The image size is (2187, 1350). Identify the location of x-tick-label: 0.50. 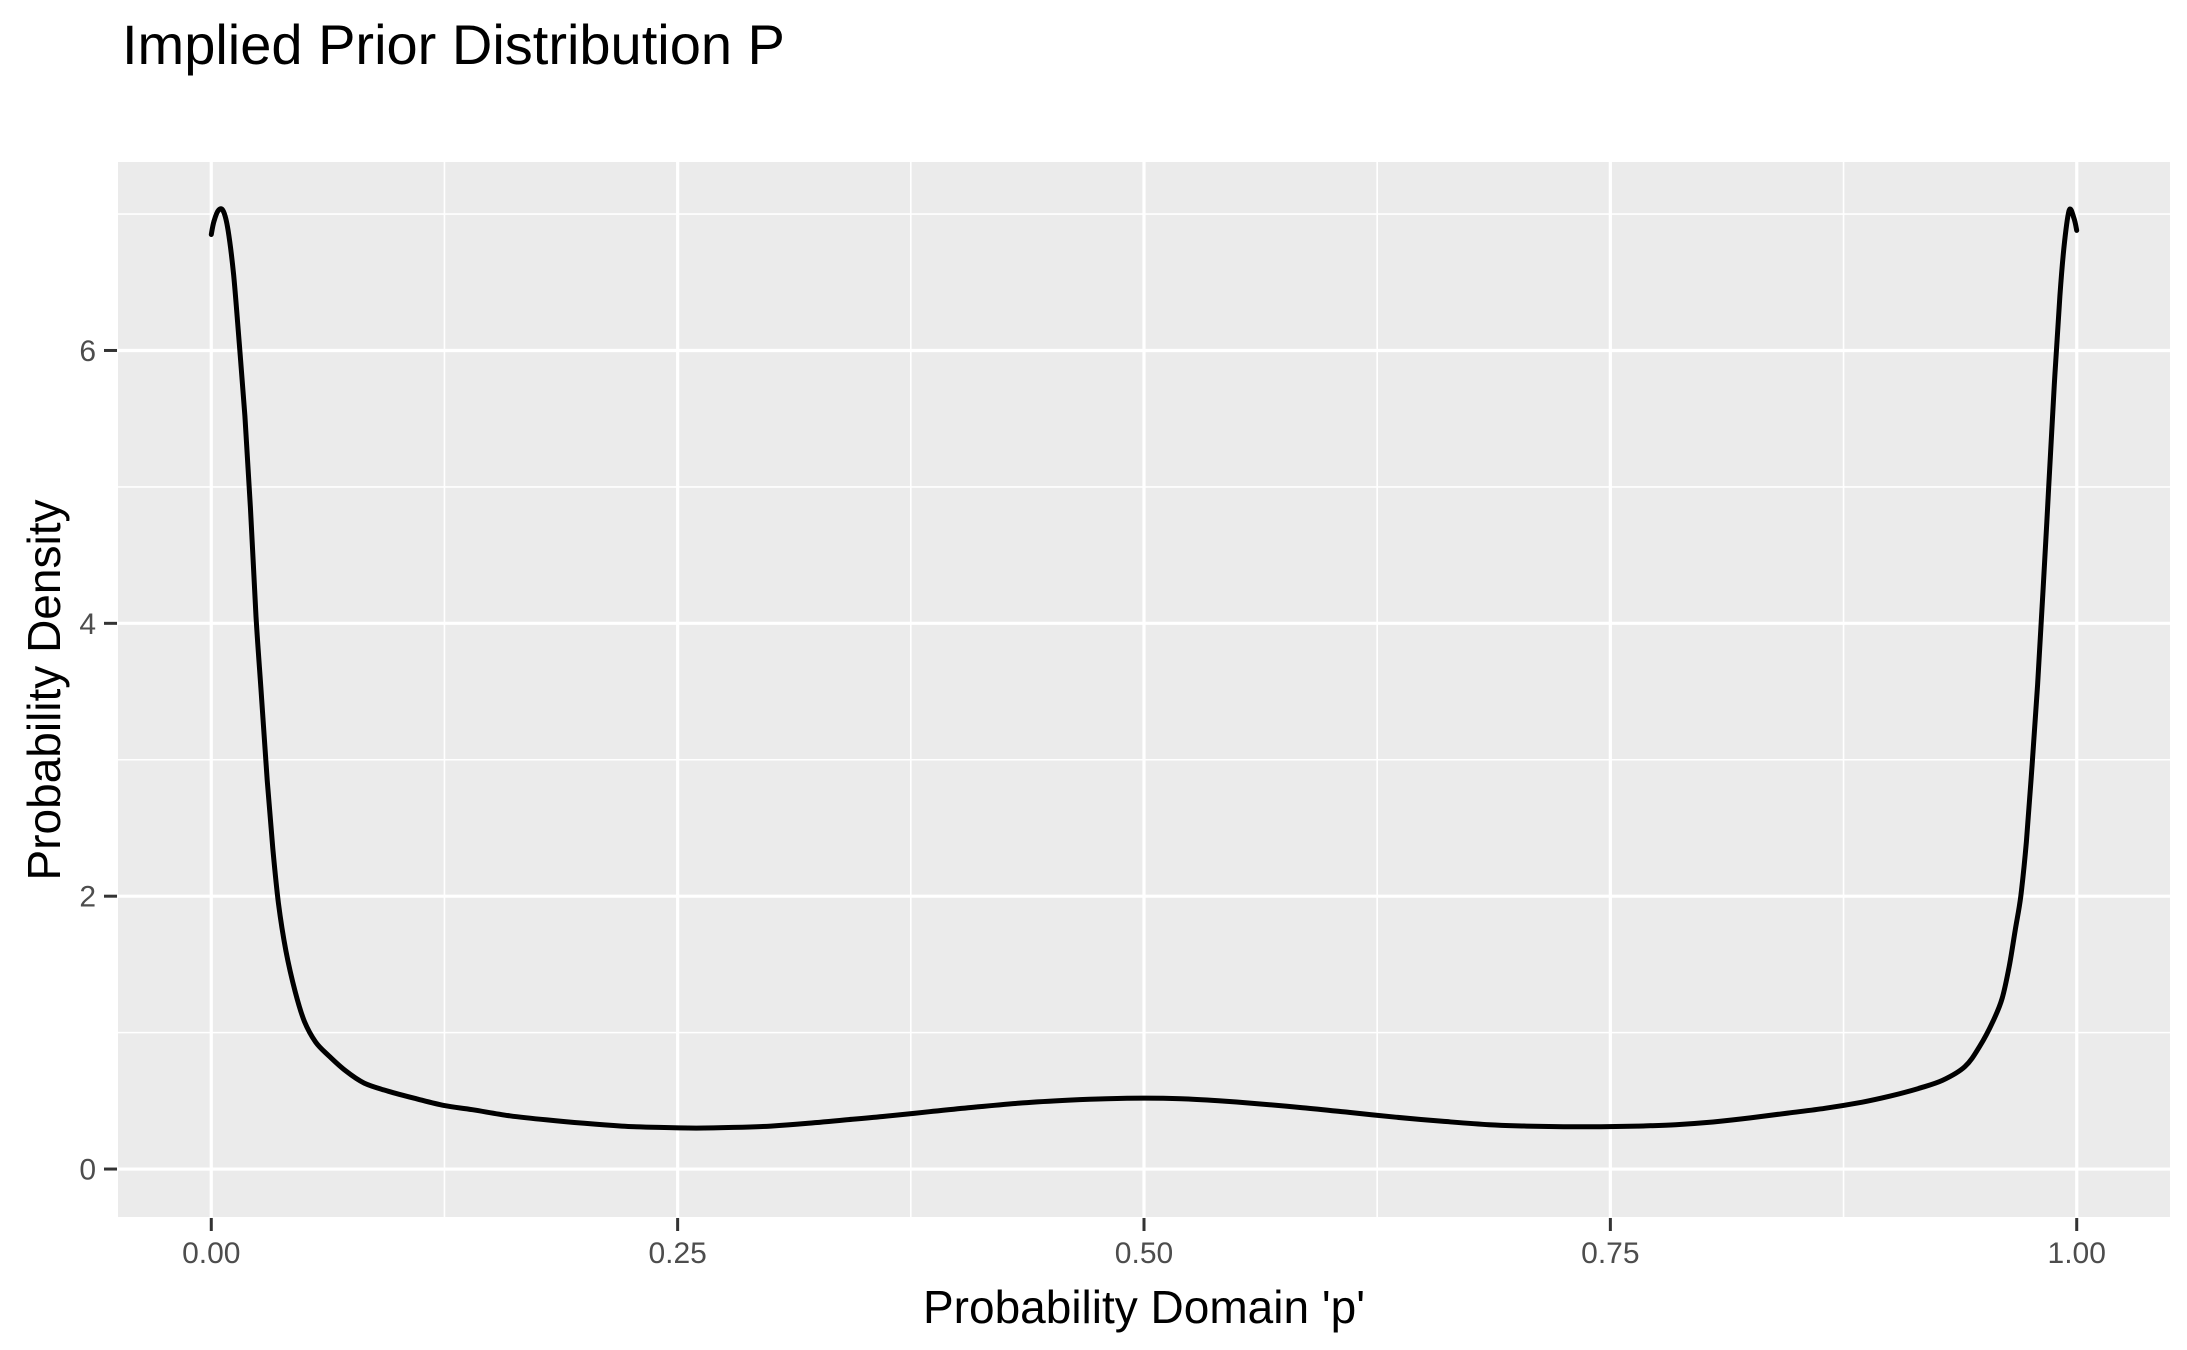
(1144, 1253).